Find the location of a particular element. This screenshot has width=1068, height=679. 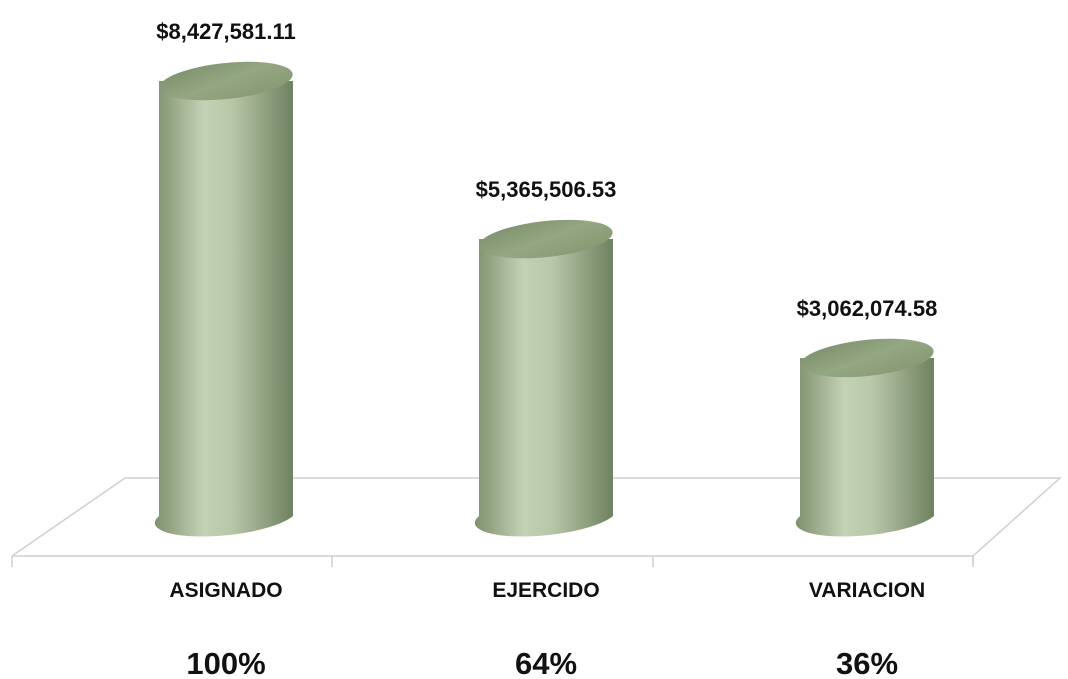

data-label: $5,365,506.53 is located at coordinates (546, 189).